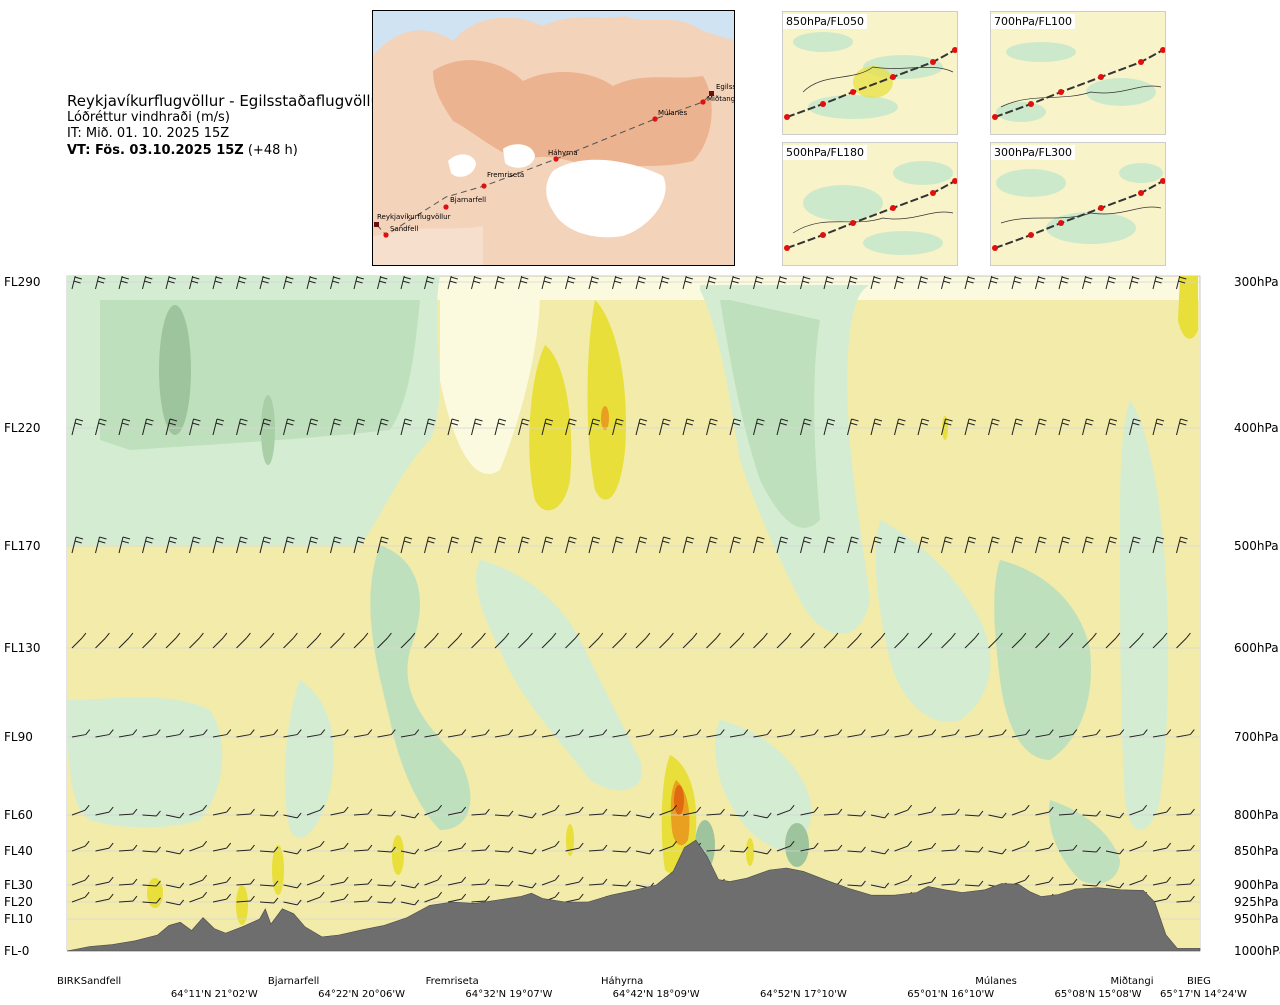 This screenshot has height=1005, width=1280. I want to click on field-very-strong-up-hahyrna, so click(679, 800).